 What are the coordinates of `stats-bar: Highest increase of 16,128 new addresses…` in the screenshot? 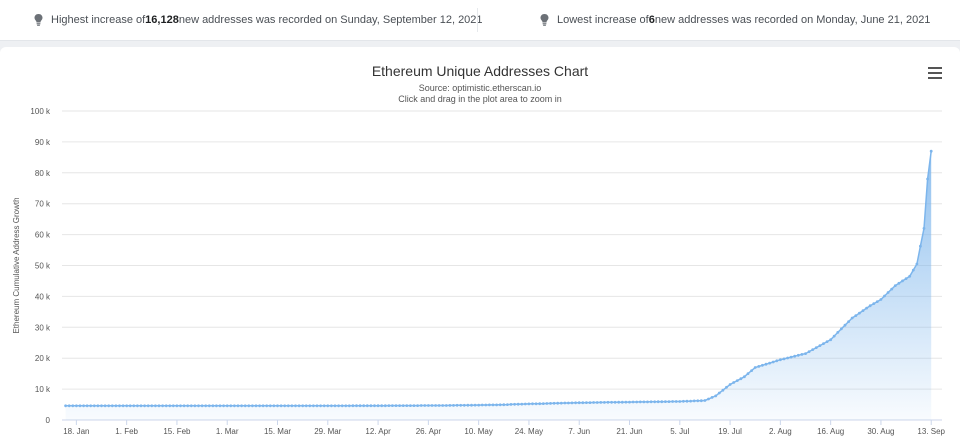 It's located at (480, 20).